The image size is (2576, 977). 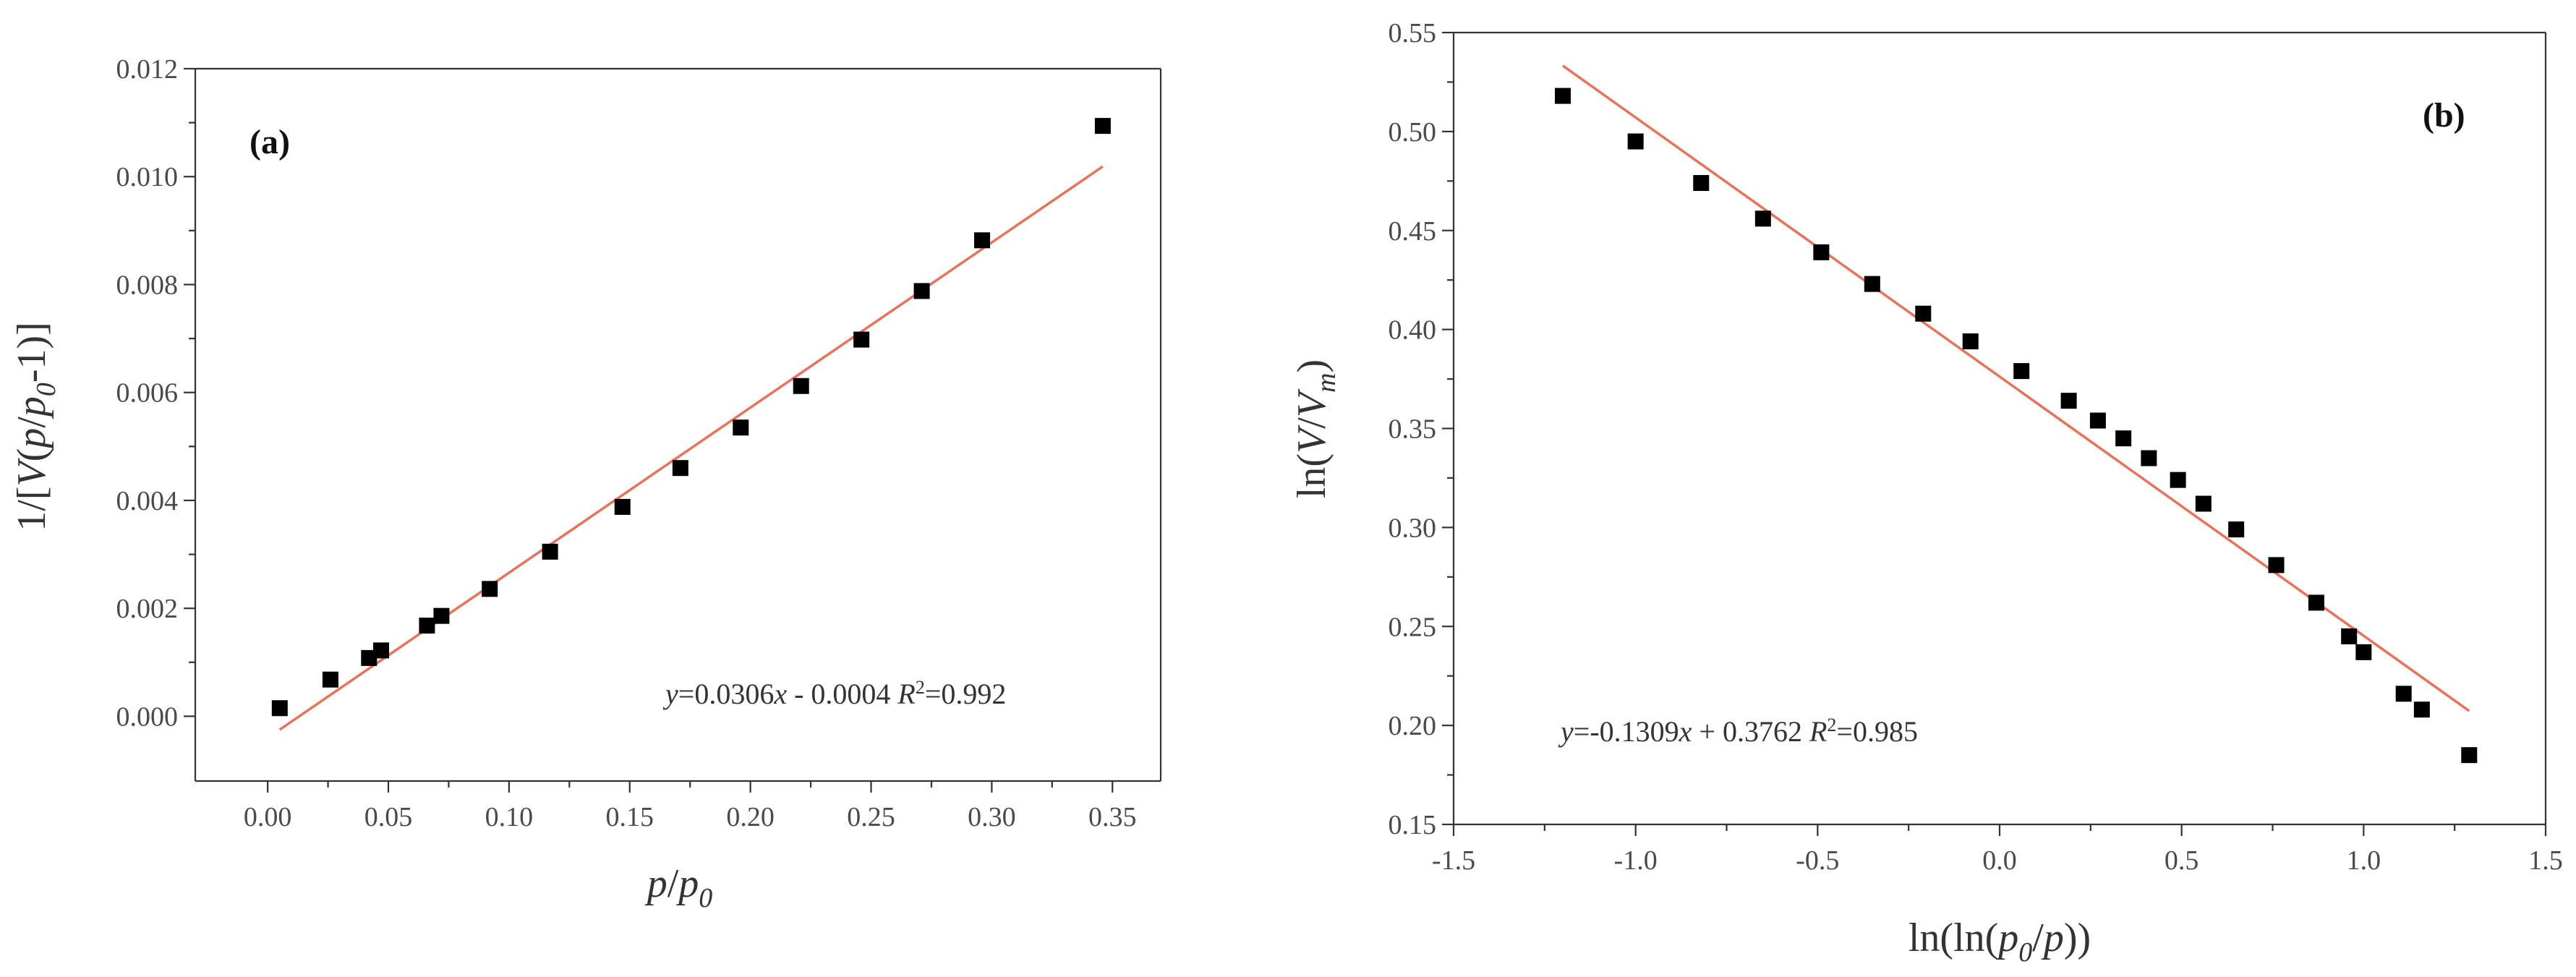 What do you see at coordinates (268, 817) in the screenshot?
I see `panel-a-x-tick-label: 0.00` at bounding box center [268, 817].